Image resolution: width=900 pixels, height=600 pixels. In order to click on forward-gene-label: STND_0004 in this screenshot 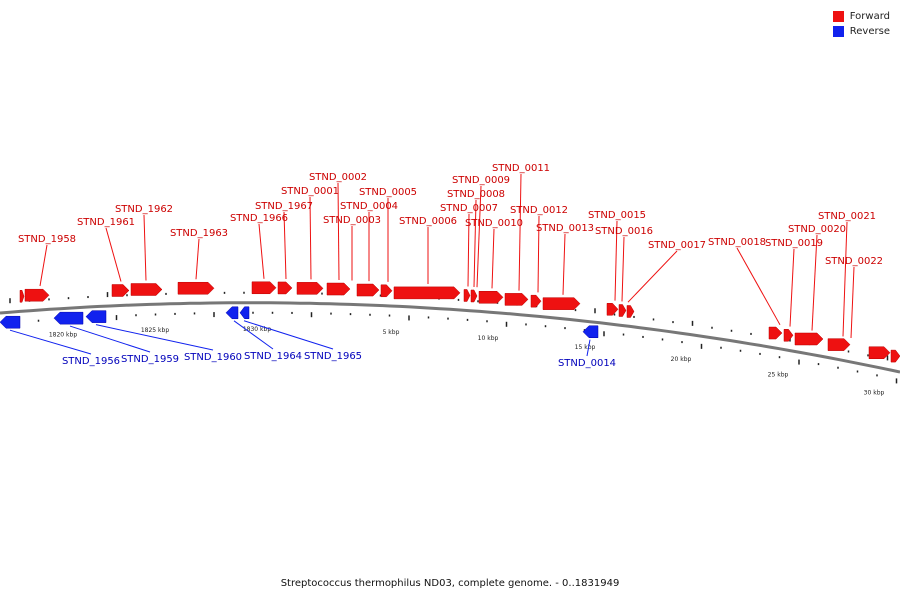, I will do `click(369, 206)`.